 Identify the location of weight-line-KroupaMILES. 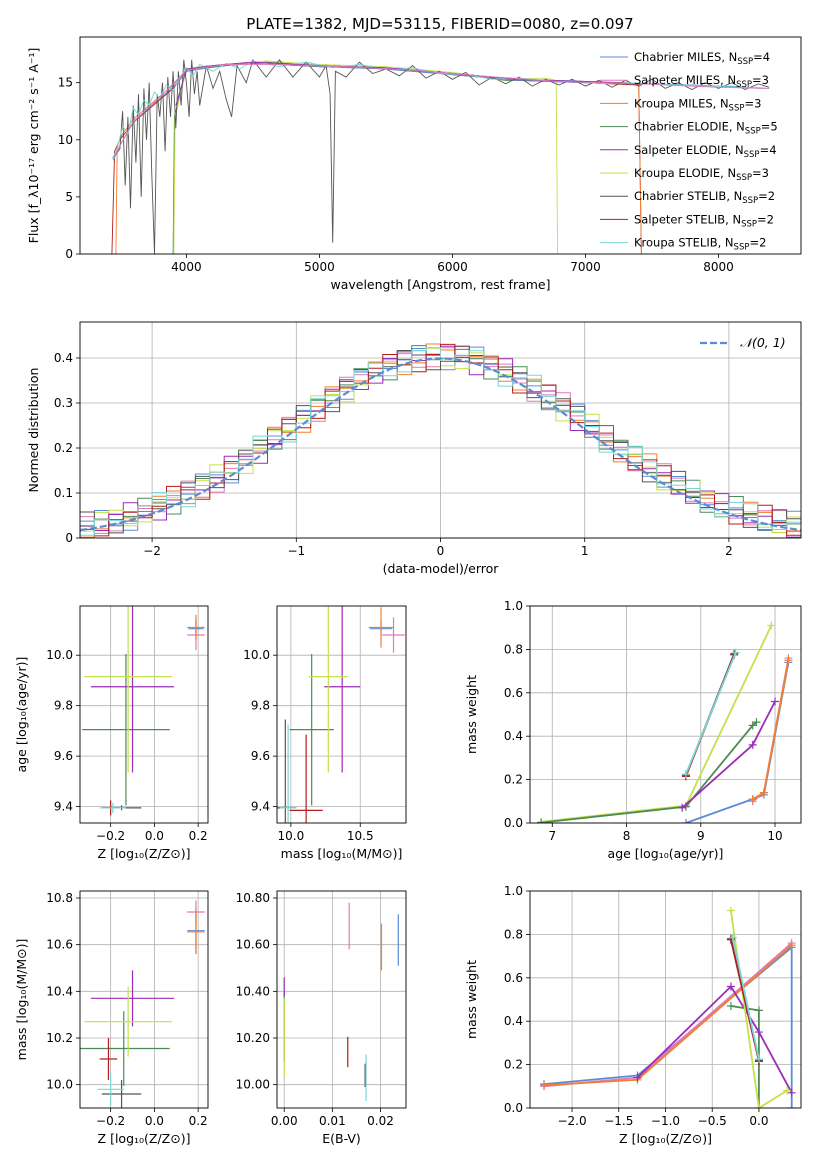
(771, 730).